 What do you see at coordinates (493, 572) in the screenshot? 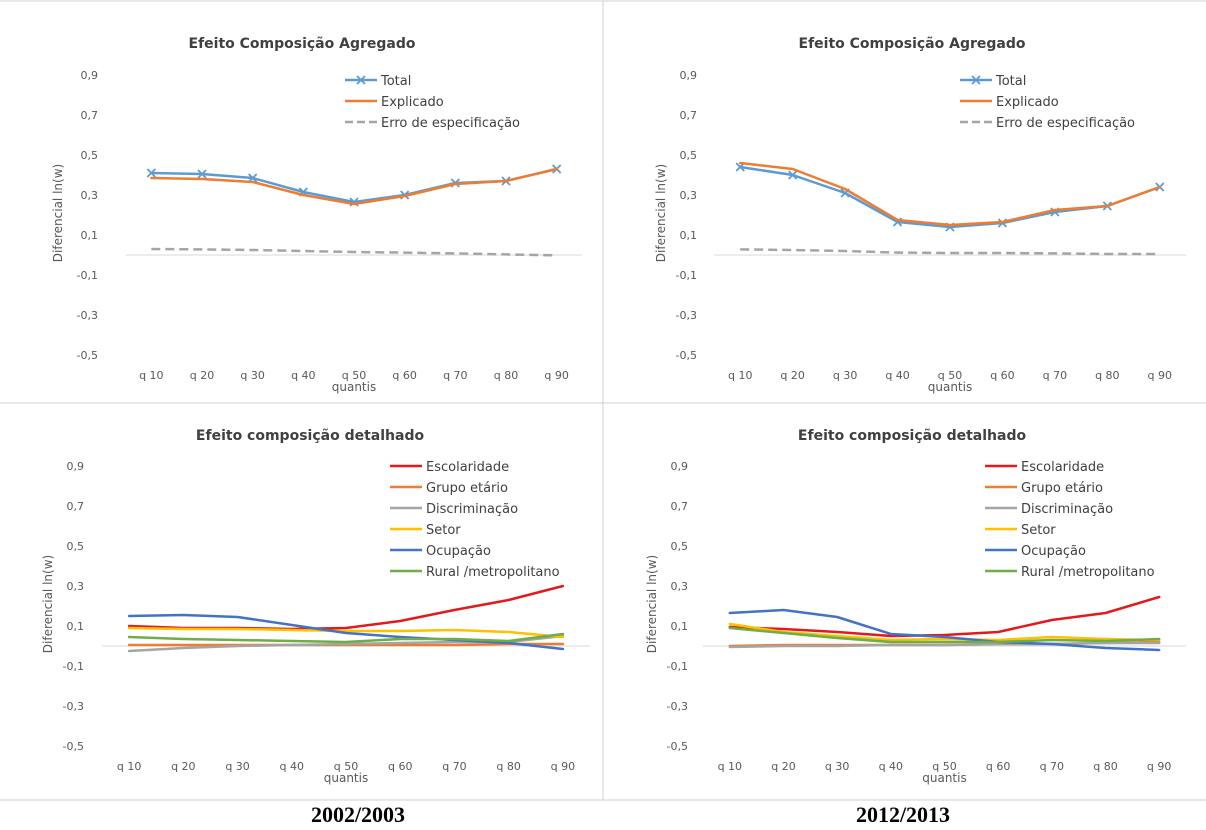
I see `legend-label: Rural /metropolitano` at bounding box center [493, 572].